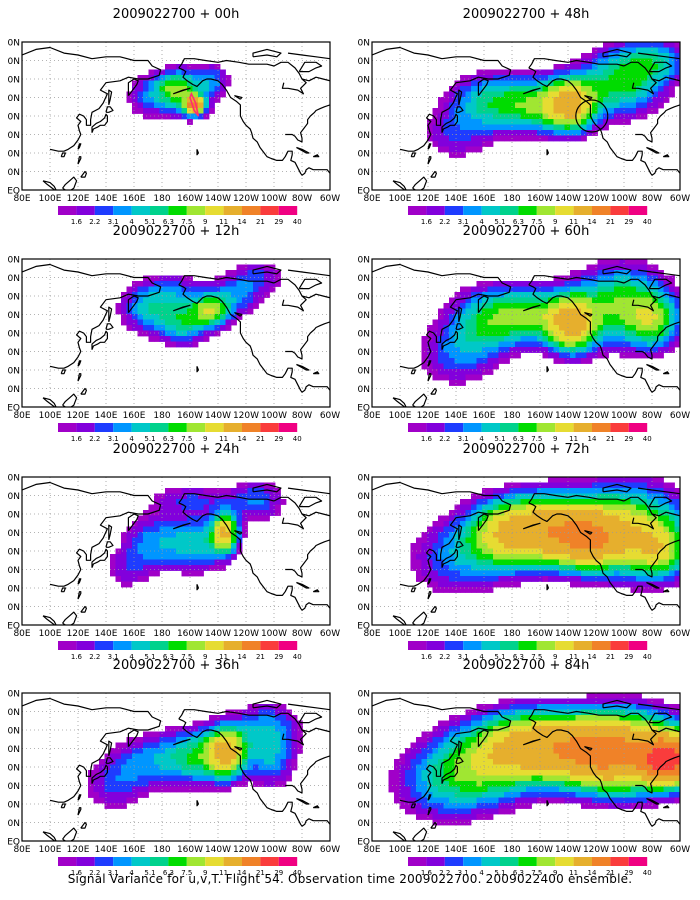 The image size is (700, 900). I want to click on lon-label: 140W, so click(218, 634).